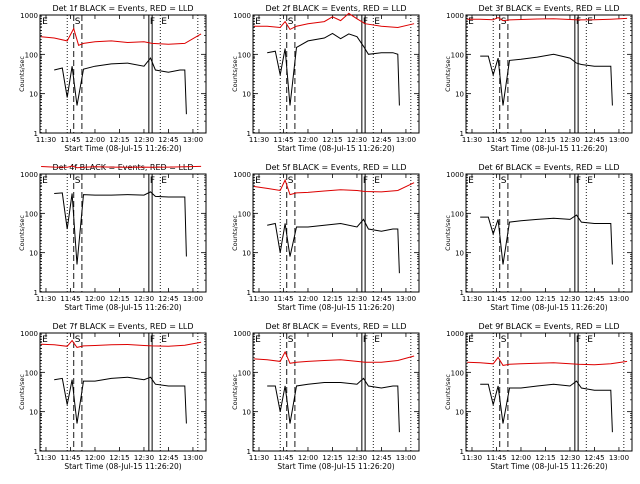 The image size is (640, 484). Describe the element at coordinates (335, 167) in the screenshot. I see `panel-title: Det 5f BLACK = Events, RED = LLD` at that location.